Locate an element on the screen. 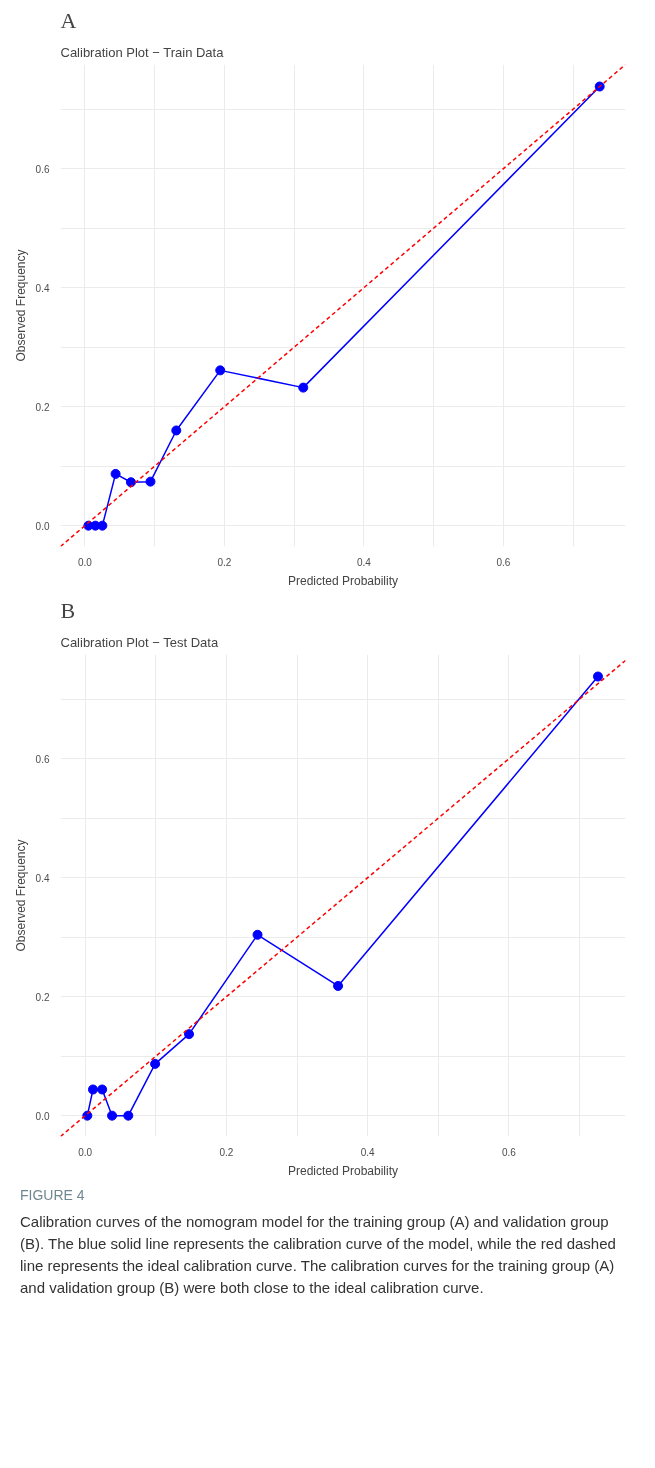 Image resolution: width=655 pixels, height=1468 pixels. caption: FIGURE 4 is located at coordinates (53, 1195).